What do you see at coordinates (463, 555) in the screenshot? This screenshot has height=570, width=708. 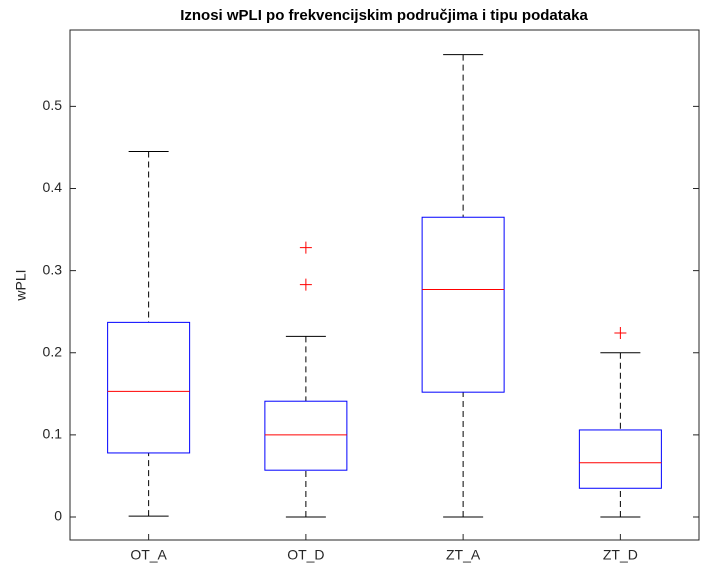 I see `x-tick-label: ZT_A` at bounding box center [463, 555].